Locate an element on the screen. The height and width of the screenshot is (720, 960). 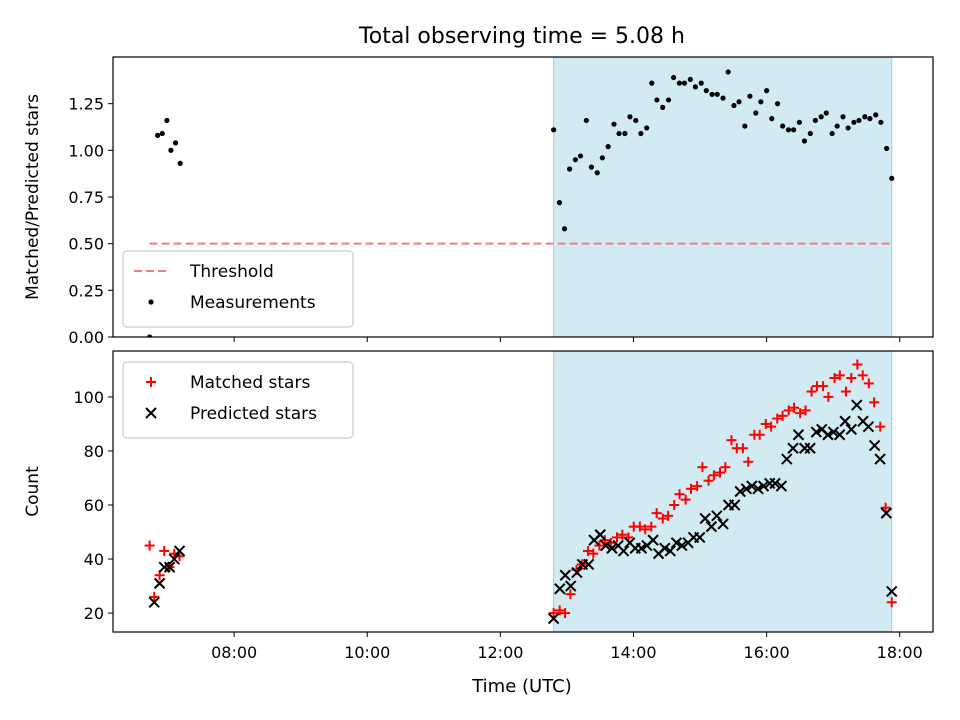
legend-label: Matched stars is located at coordinates (250, 383).